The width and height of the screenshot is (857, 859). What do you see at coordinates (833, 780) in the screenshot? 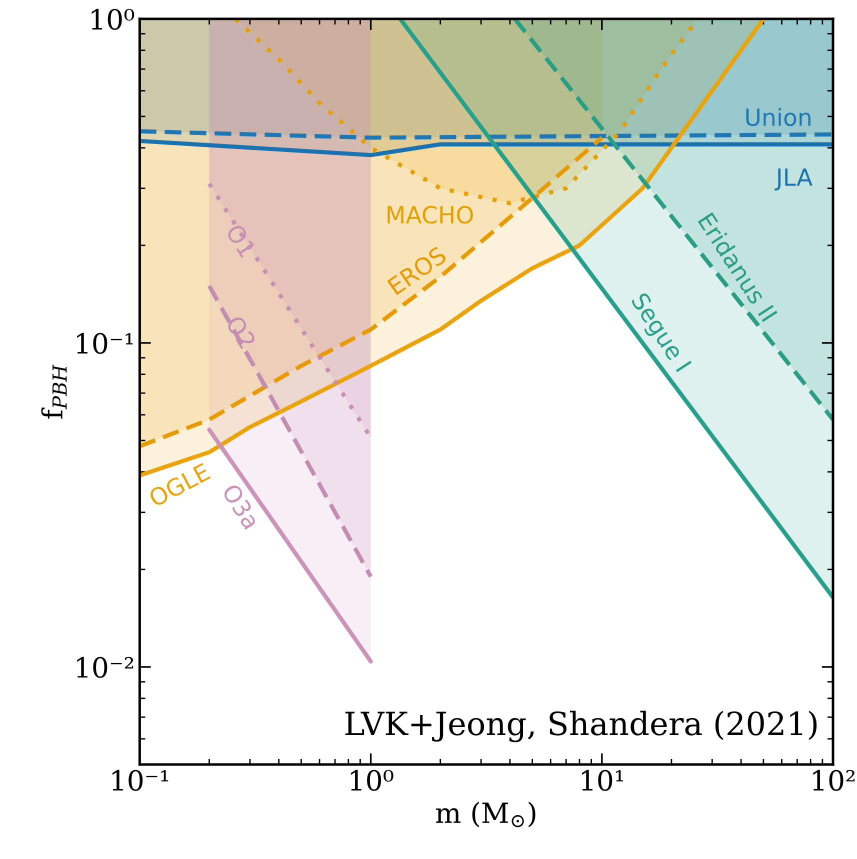
I see `x-tick-label: 10²` at bounding box center [833, 780].